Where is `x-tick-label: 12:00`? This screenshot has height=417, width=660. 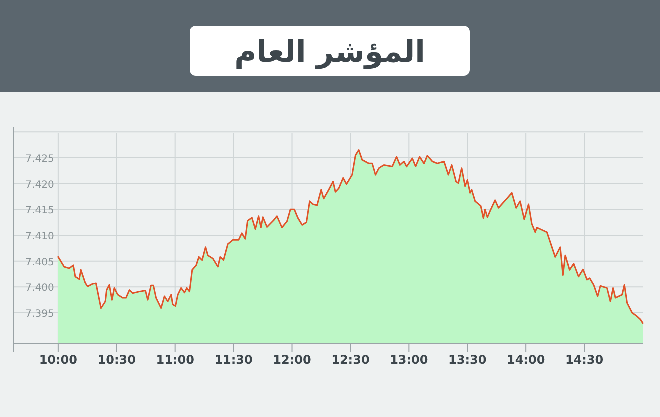
x-tick-label: 12:00 is located at coordinates (292, 360).